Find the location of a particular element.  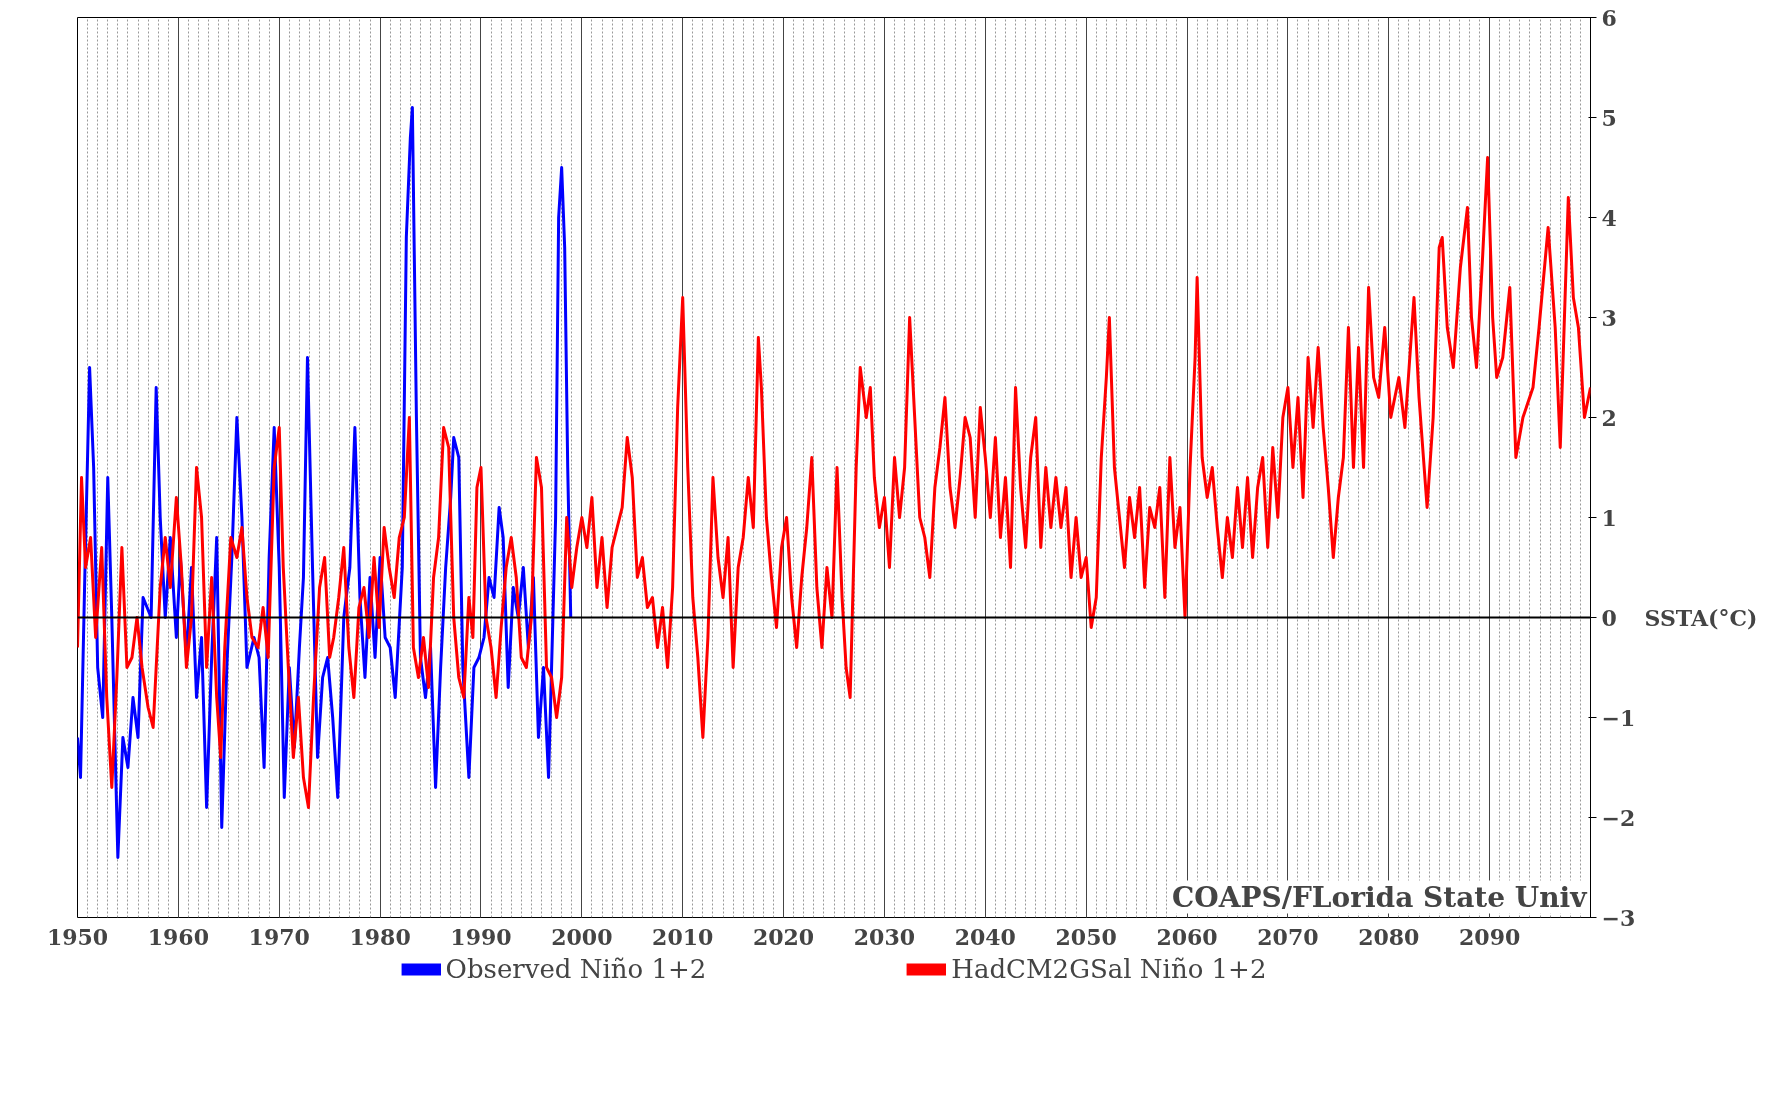

legend-label: Observed Niño 1+2 is located at coordinates (576, 969).